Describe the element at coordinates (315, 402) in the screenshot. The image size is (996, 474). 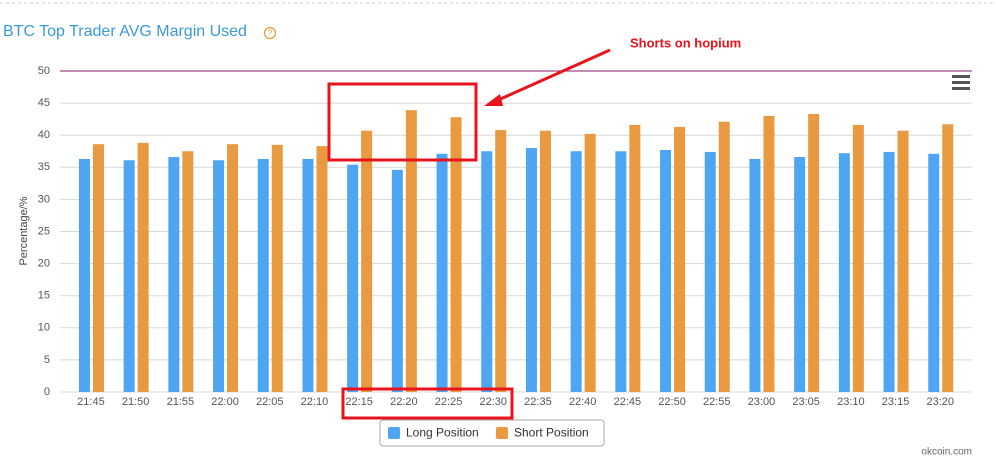
I see `x-tick-label: 22:10` at that location.